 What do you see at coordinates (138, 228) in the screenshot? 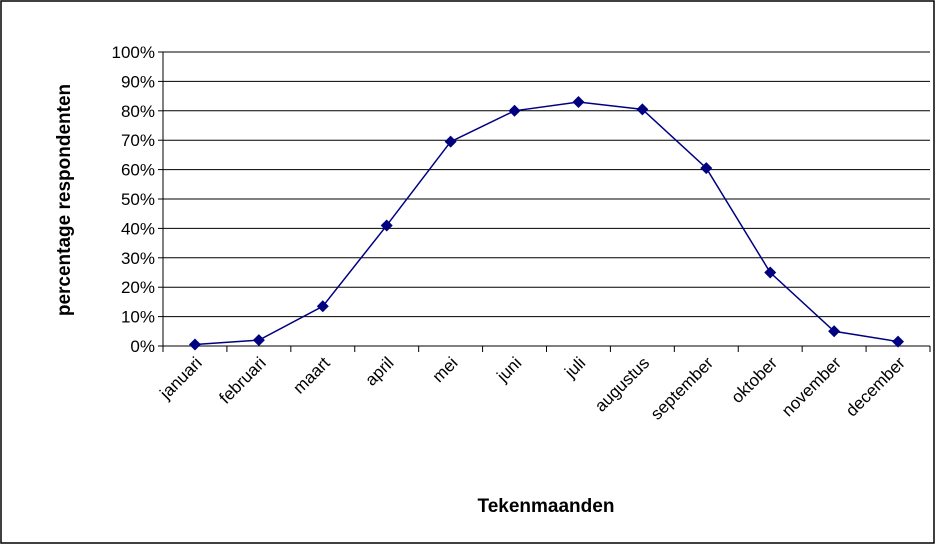
I see `y-tick-label: 40%` at bounding box center [138, 228].